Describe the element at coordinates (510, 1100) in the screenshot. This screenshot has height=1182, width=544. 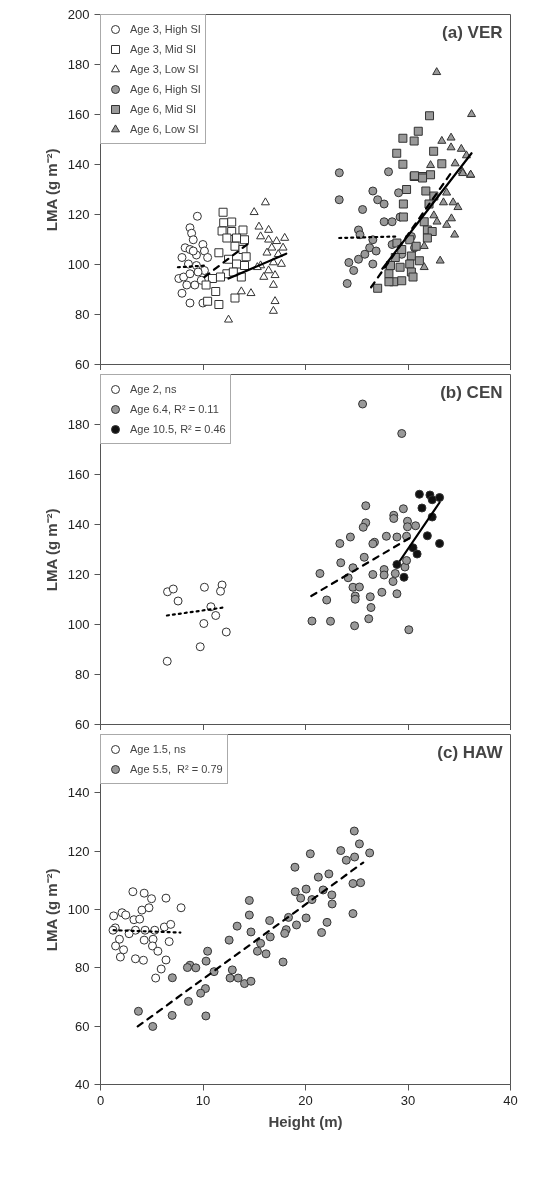
I see `x-tick-label: 40` at that location.